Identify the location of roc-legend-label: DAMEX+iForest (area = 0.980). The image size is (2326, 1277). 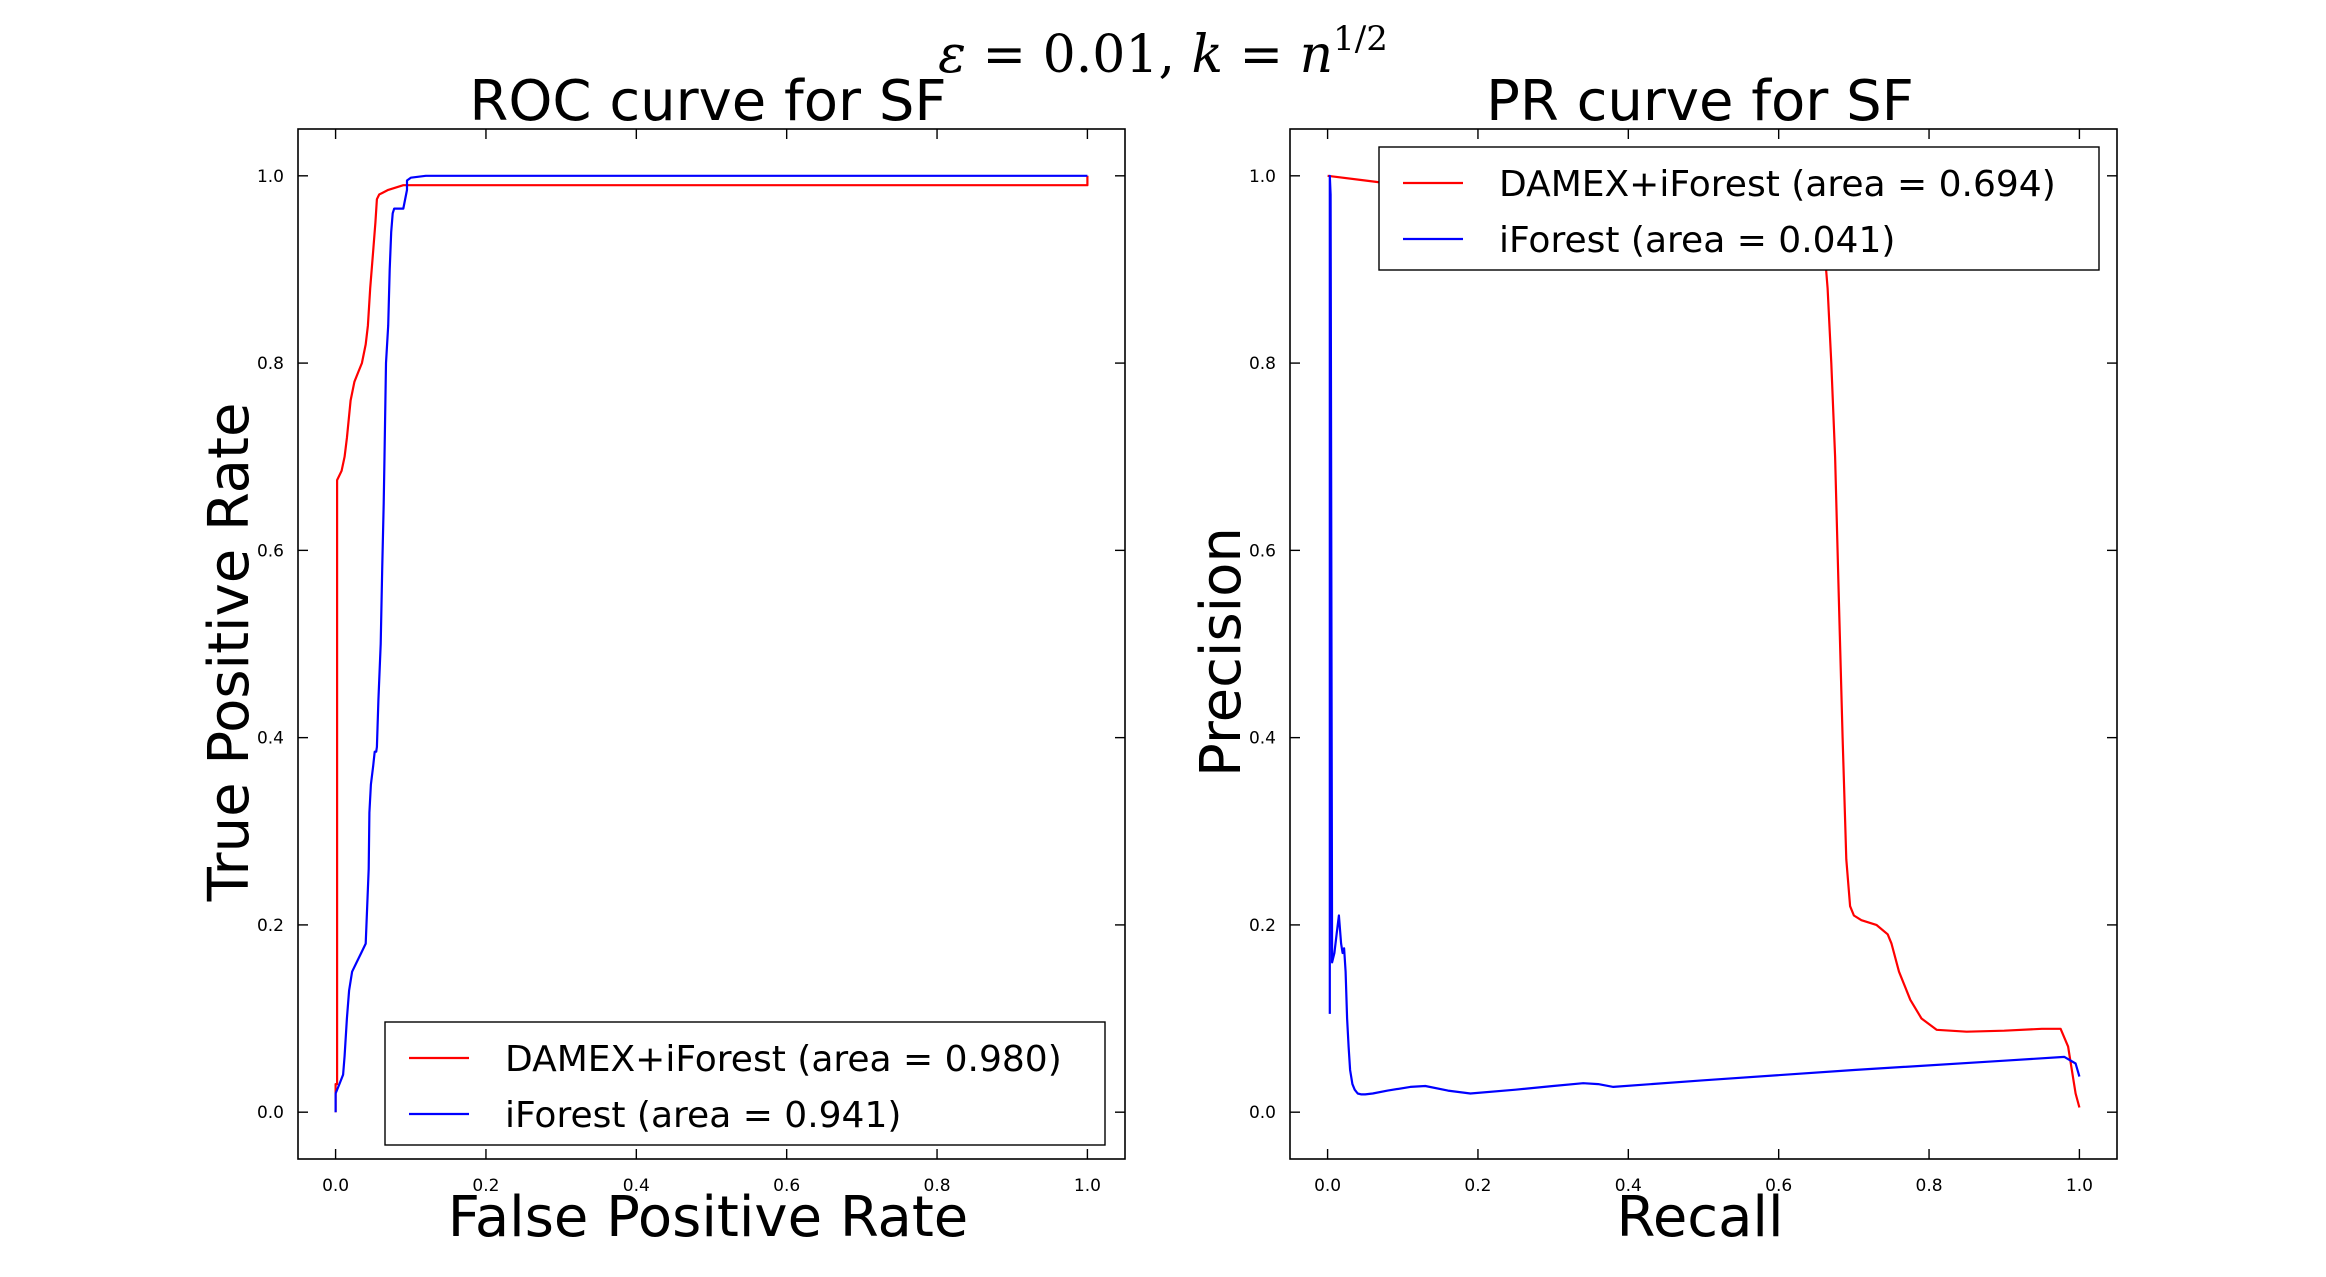
(783, 1059).